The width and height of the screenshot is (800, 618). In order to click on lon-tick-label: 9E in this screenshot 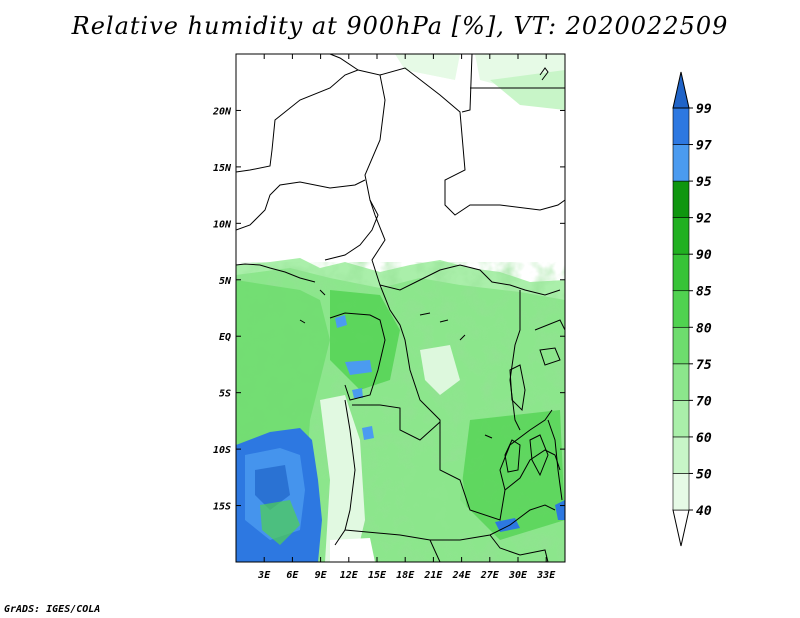, I will do `click(321, 575)`.